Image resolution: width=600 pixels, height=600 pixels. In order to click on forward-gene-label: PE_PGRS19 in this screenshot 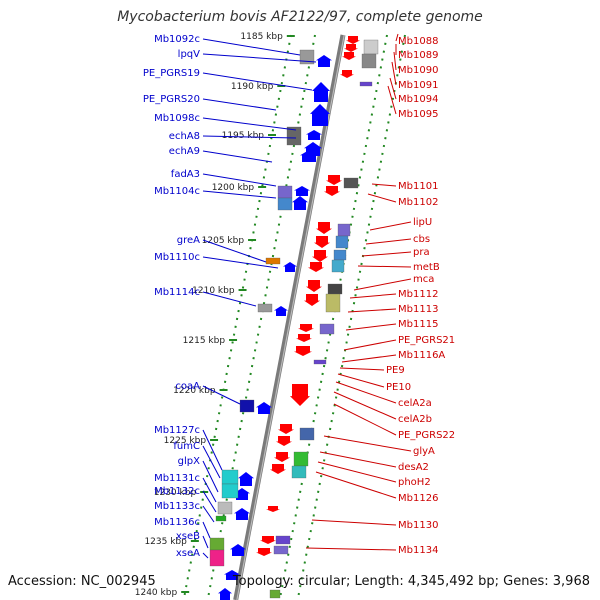, I will do `click(171, 73)`.